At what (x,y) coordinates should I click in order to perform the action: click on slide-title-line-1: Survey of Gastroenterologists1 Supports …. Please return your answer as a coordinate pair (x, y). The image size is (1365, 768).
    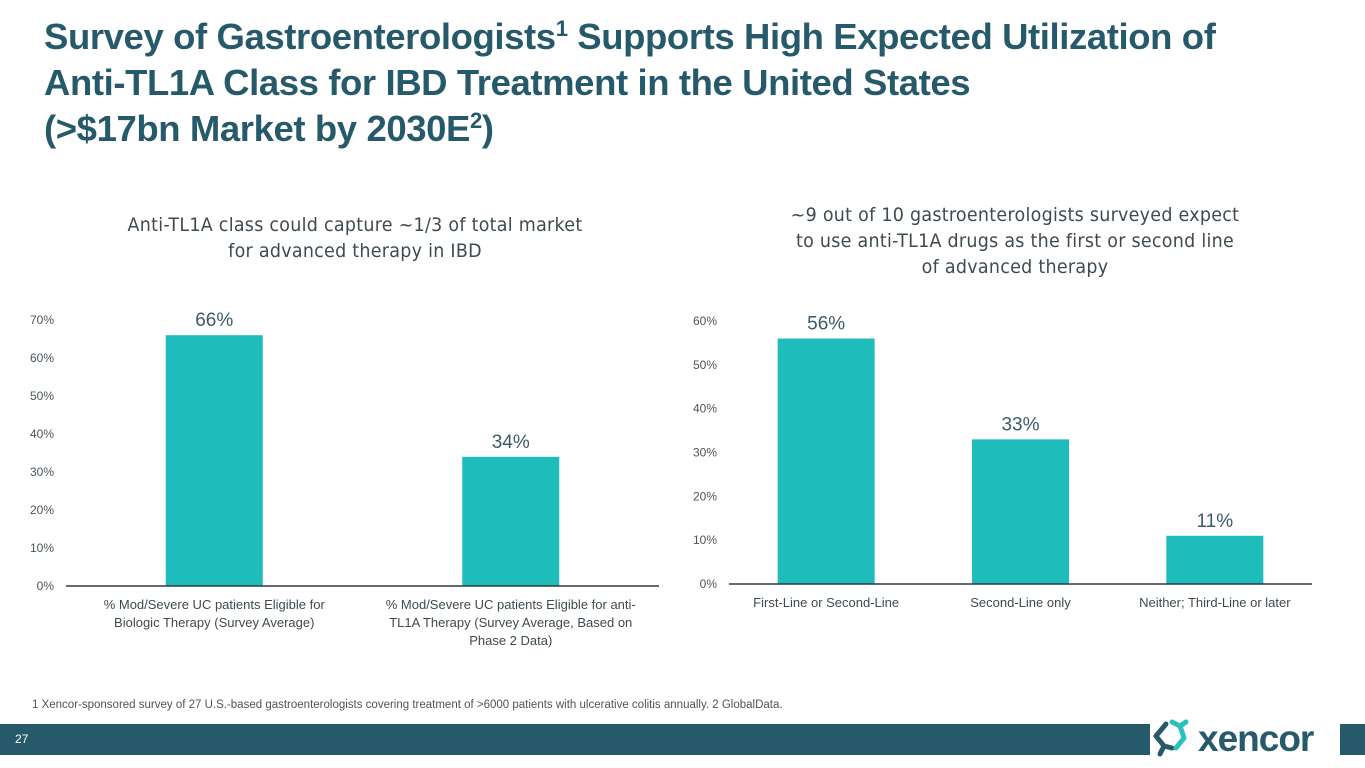
    Looking at the image, I should click on (694, 37).